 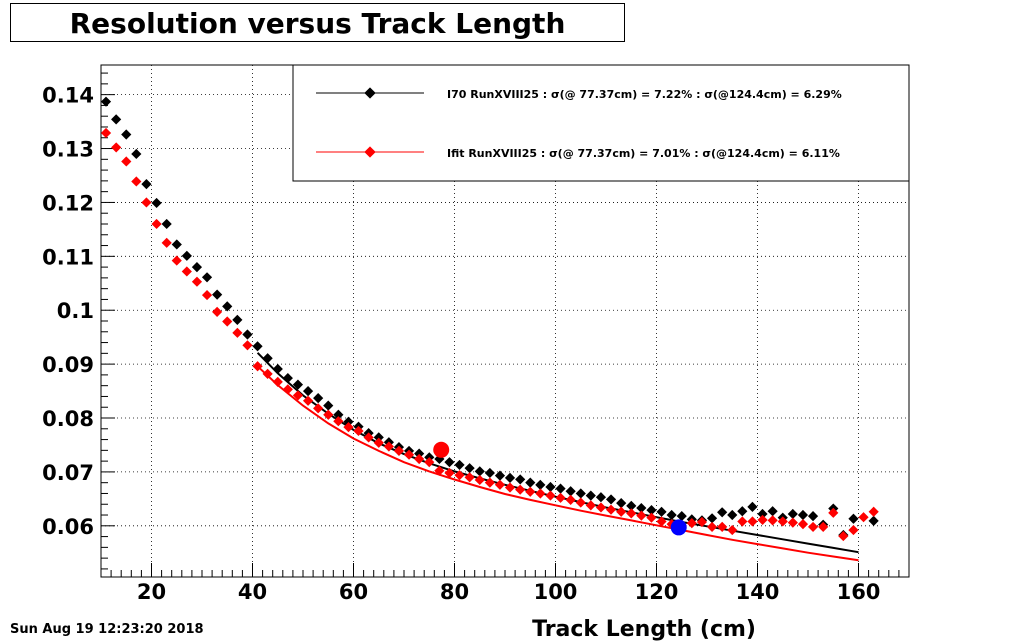 I want to click on legend-marker-ifit, so click(x=370, y=152).